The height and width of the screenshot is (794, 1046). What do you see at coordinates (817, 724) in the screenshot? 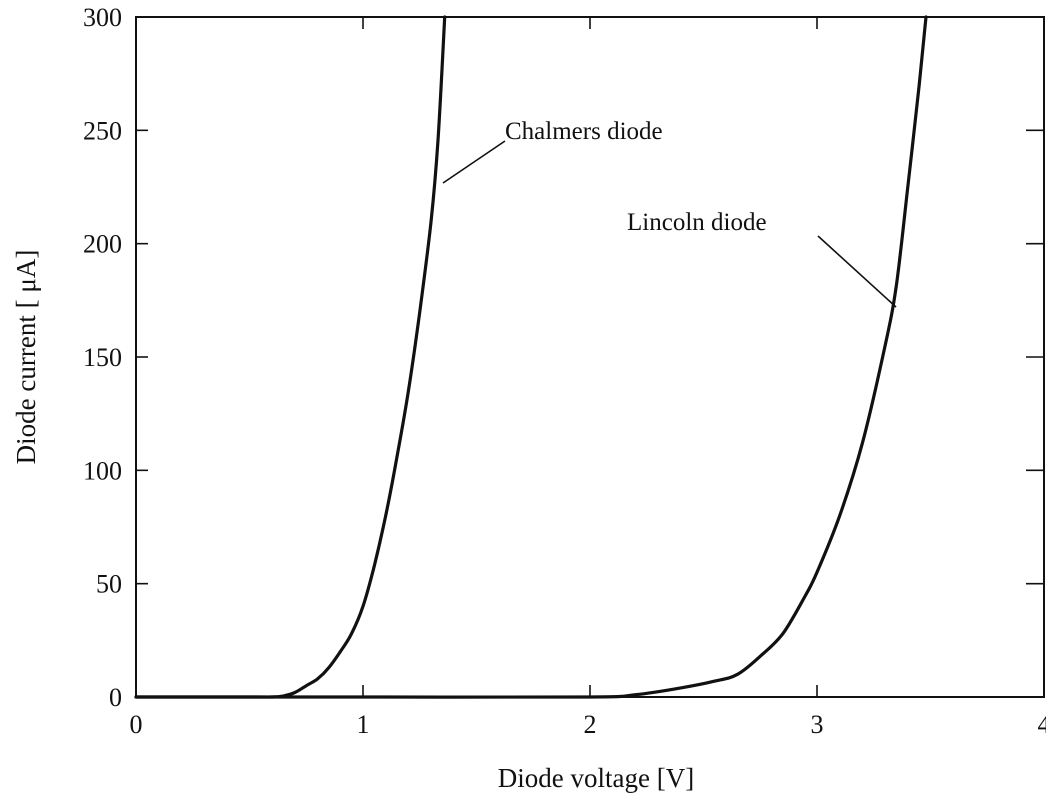
I see `x-tick-label: 3` at bounding box center [817, 724].